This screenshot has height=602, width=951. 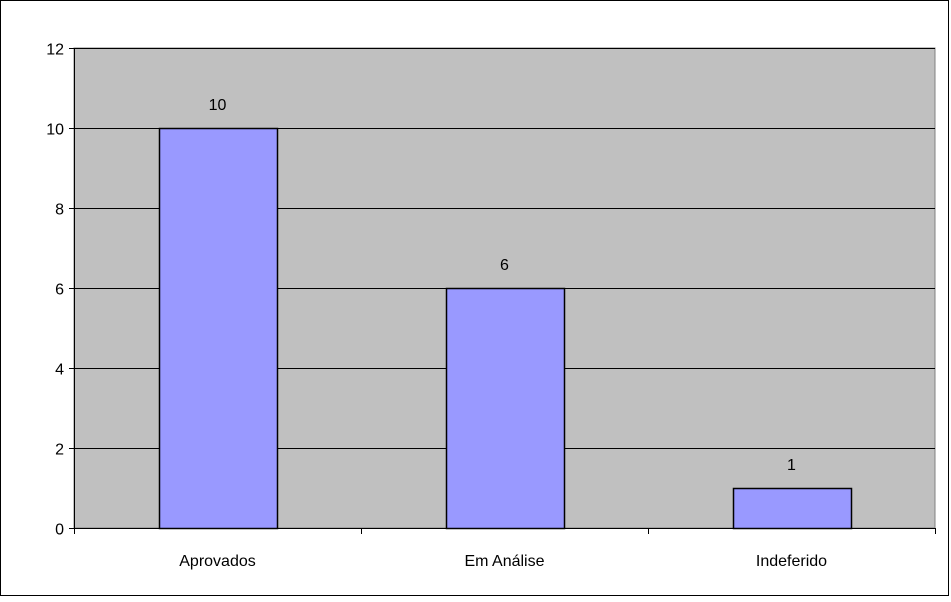 What do you see at coordinates (59, 450) in the screenshot?
I see `y-tick-label: 2` at bounding box center [59, 450].